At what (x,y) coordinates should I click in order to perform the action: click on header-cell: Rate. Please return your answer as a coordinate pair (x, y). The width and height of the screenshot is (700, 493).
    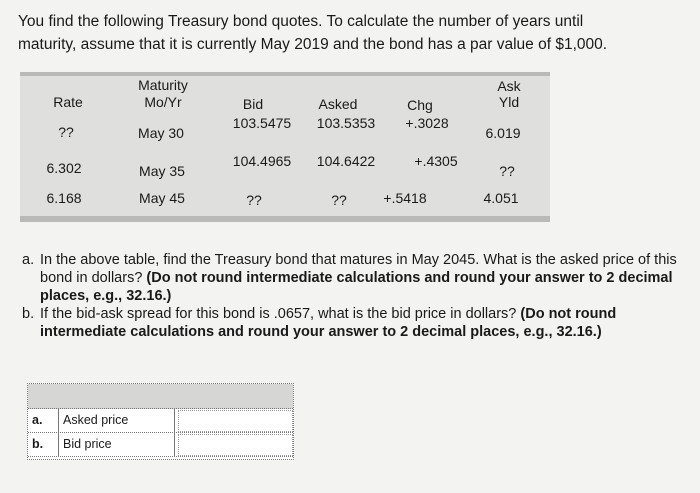
    Looking at the image, I should click on (68, 102).